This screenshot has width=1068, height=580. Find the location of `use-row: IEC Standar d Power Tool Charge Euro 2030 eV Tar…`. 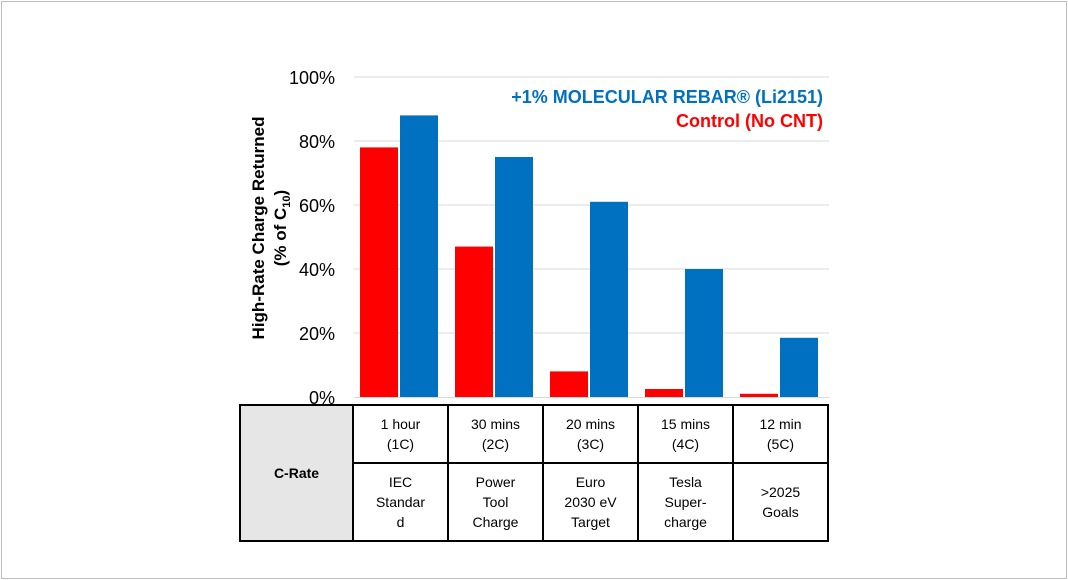

use-row: IEC Standar d Power Tool Charge Euro 2030 eV Tar… is located at coordinates (534, 502).